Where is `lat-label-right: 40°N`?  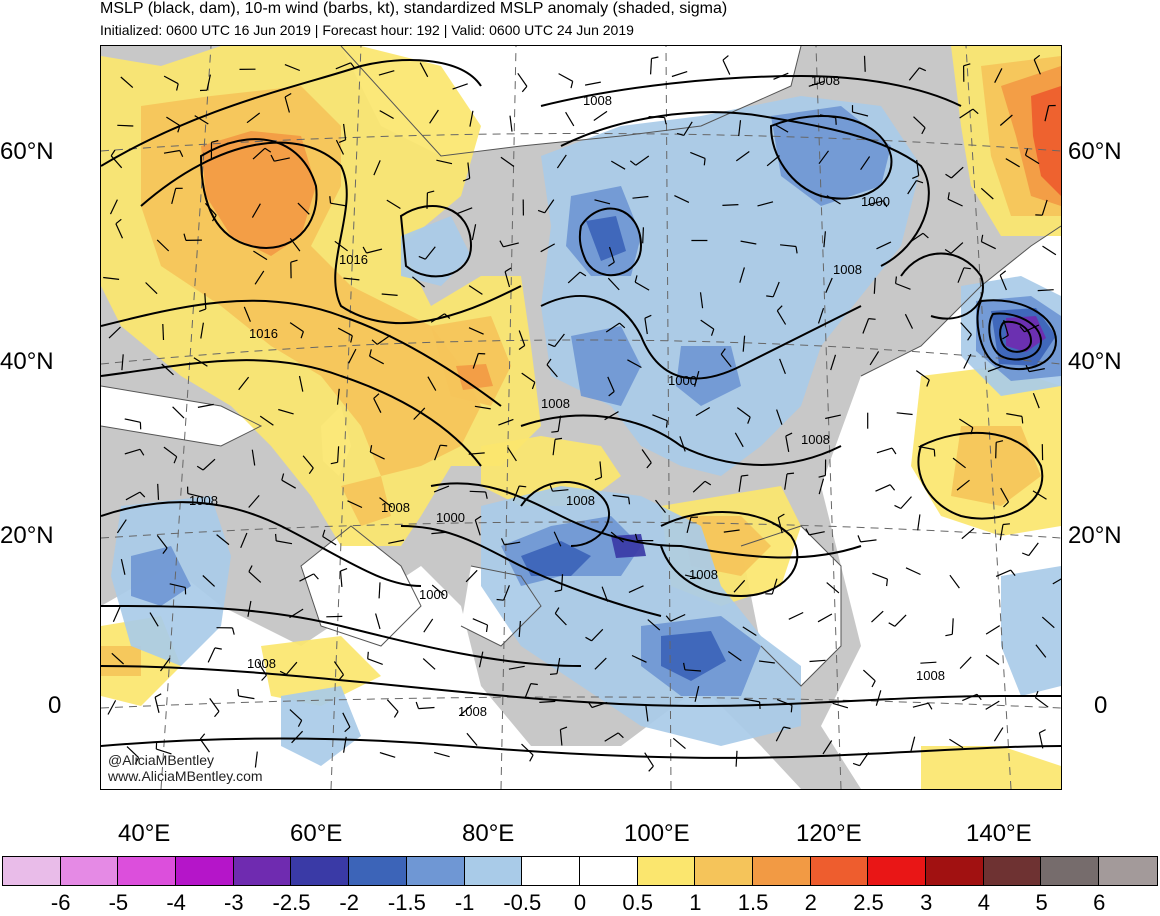
lat-label-right: 40°N is located at coordinates (1095, 362).